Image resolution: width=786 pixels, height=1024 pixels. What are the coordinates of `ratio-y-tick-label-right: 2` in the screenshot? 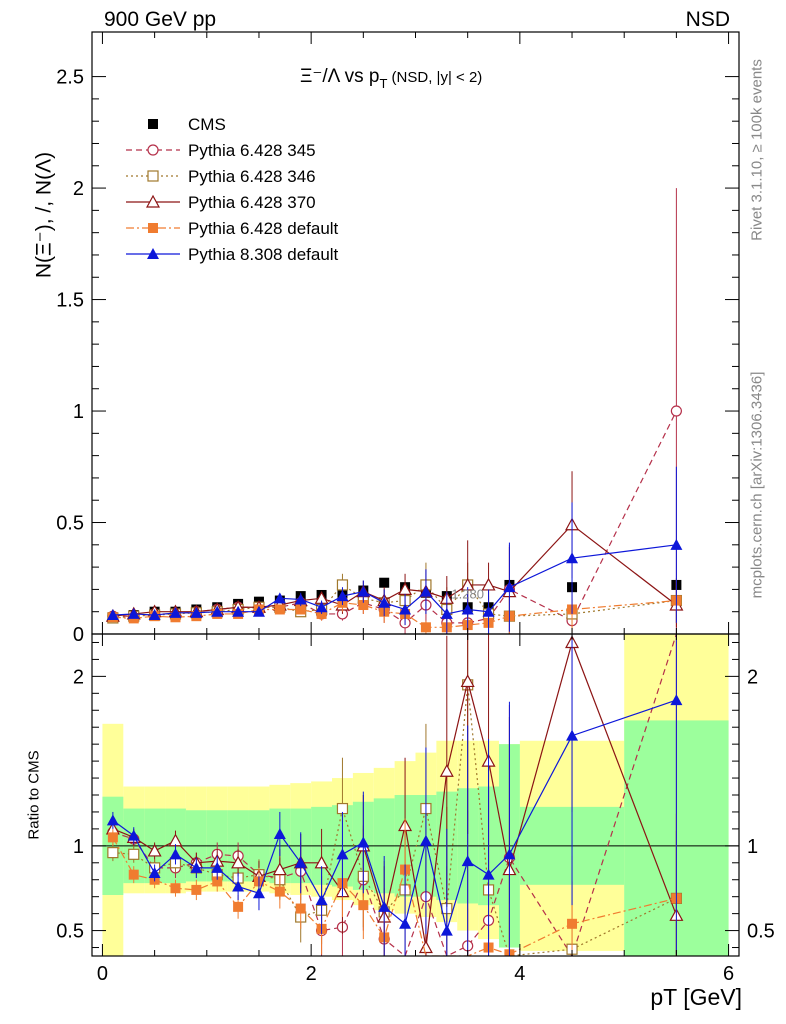 It's located at (752, 677).